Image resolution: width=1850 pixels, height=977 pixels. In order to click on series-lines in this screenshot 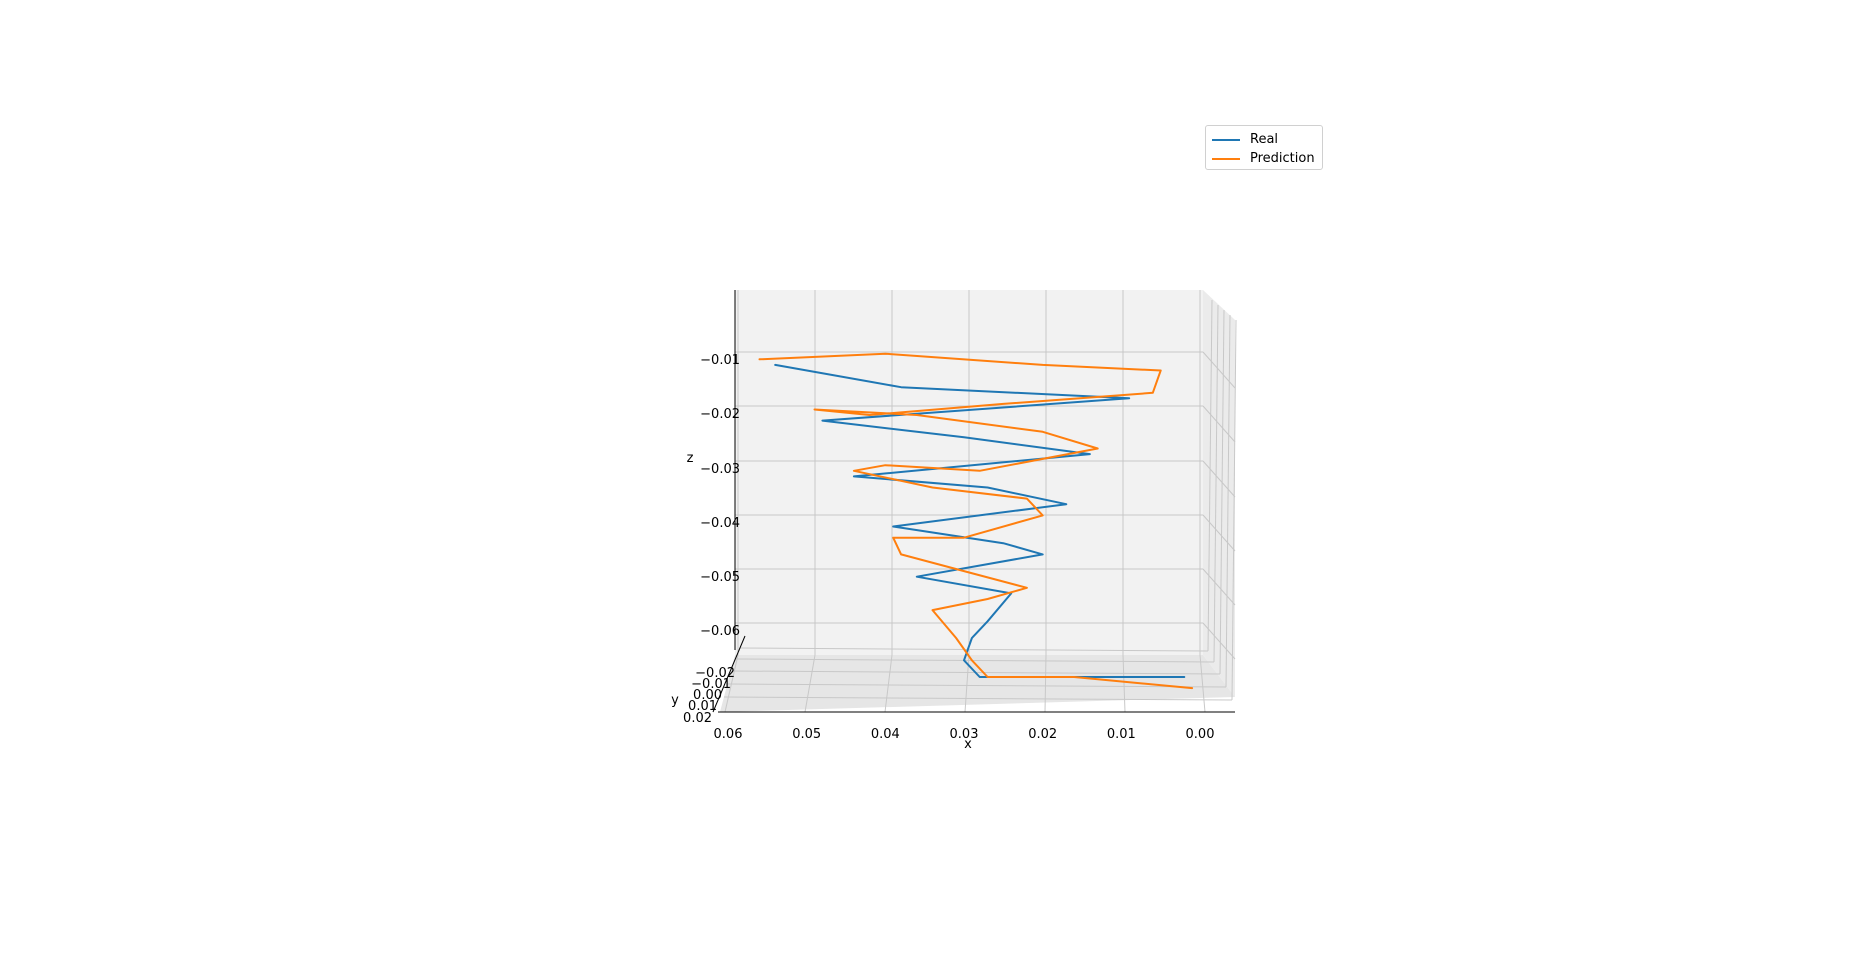, I will do `click(976, 521)`.